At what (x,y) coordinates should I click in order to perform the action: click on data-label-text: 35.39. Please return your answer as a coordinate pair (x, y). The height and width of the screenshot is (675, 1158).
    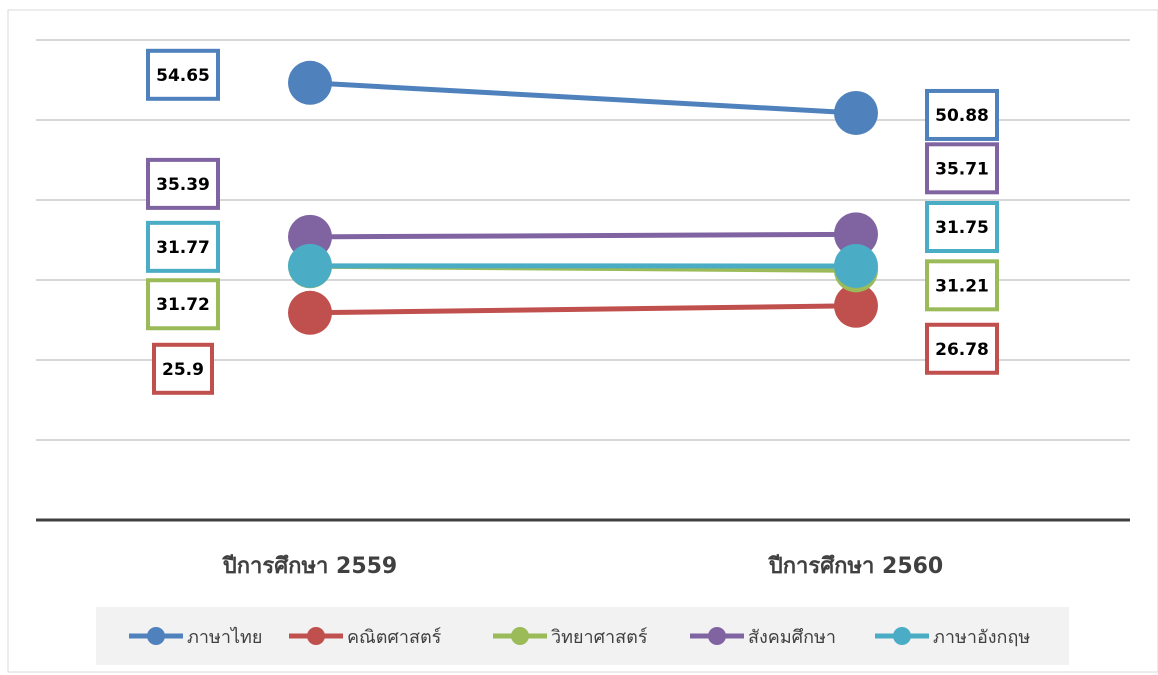
    Looking at the image, I should click on (183, 185).